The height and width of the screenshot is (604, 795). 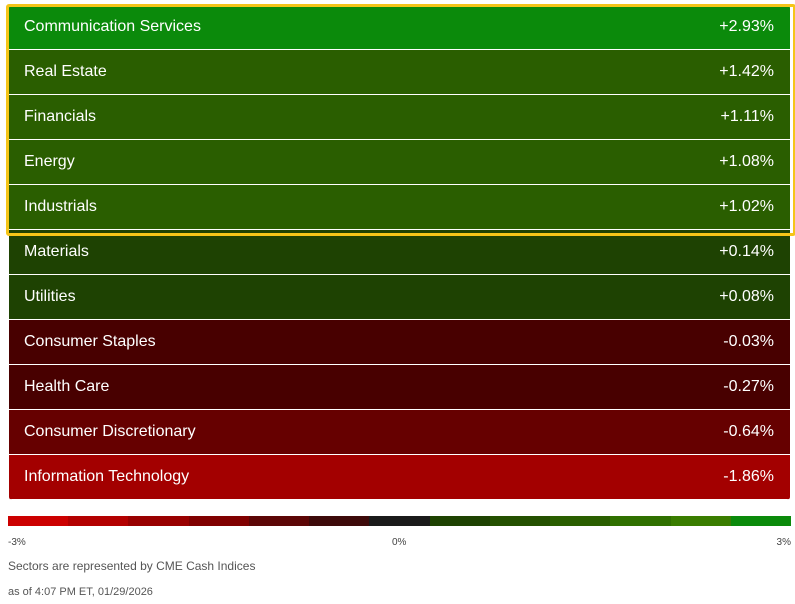 What do you see at coordinates (746, 296) in the screenshot?
I see `sector-change: +0.08%` at bounding box center [746, 296].